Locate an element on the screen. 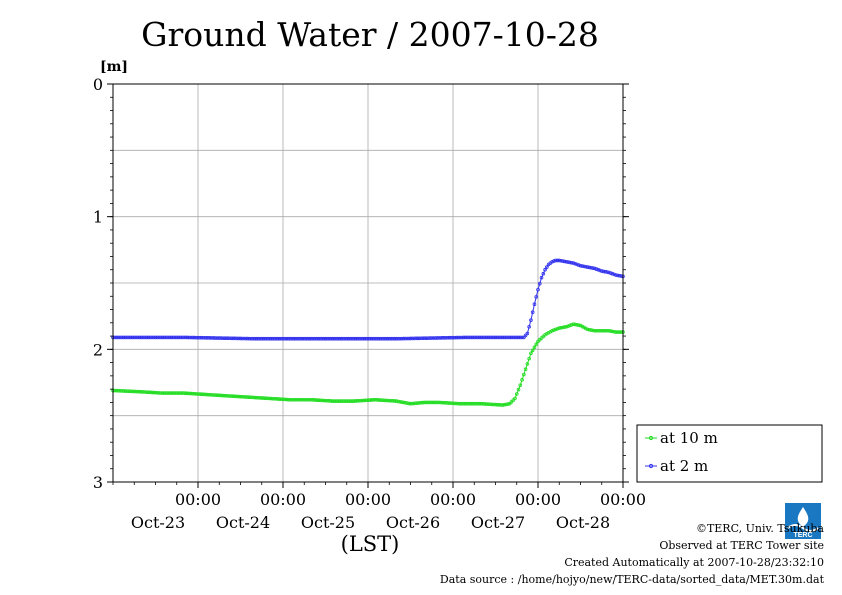 This screenshot has height=595, width=842. legend: at 10 m at 2 m is located at coordinates (729, 453).